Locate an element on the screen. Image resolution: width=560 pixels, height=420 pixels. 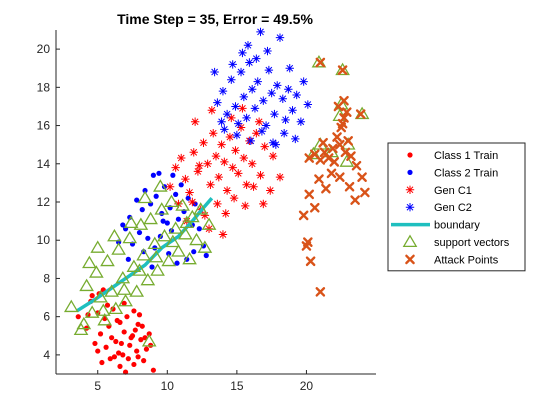
legend-swatch-class-1-train is located at coordinates (410, 155).